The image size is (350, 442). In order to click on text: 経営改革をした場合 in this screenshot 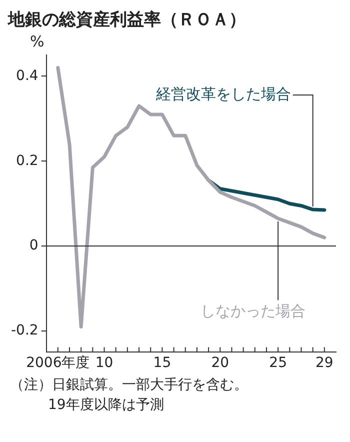, I will do `click(222, 93)`.